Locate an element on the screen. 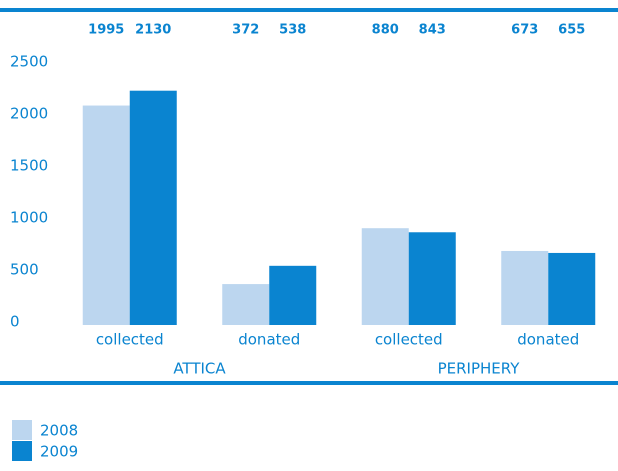 The image size is (618, 471). value-label: 2130 is located at coordinates (153, 30).